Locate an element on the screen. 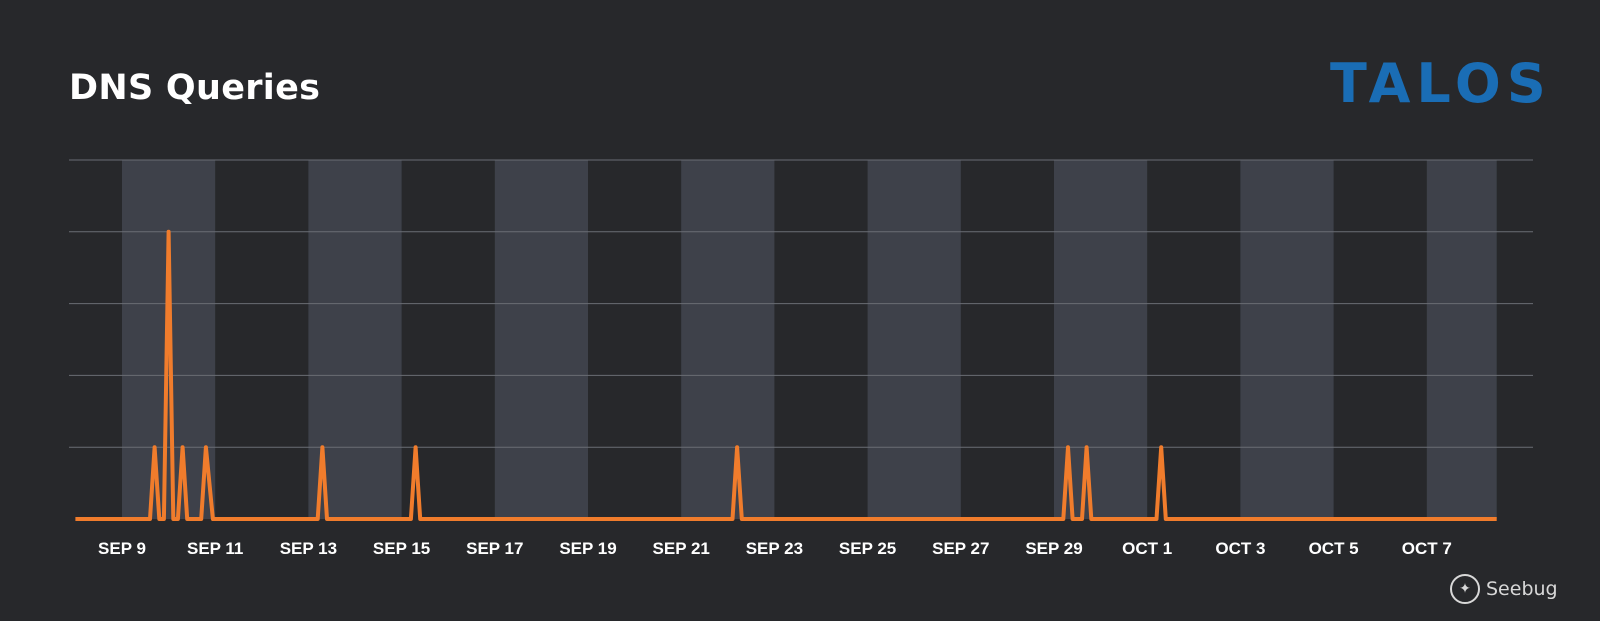 The height and width of the screenshot is (621, 1600). x-tick-label: SEP 9 is located at coordinates (122, 548).